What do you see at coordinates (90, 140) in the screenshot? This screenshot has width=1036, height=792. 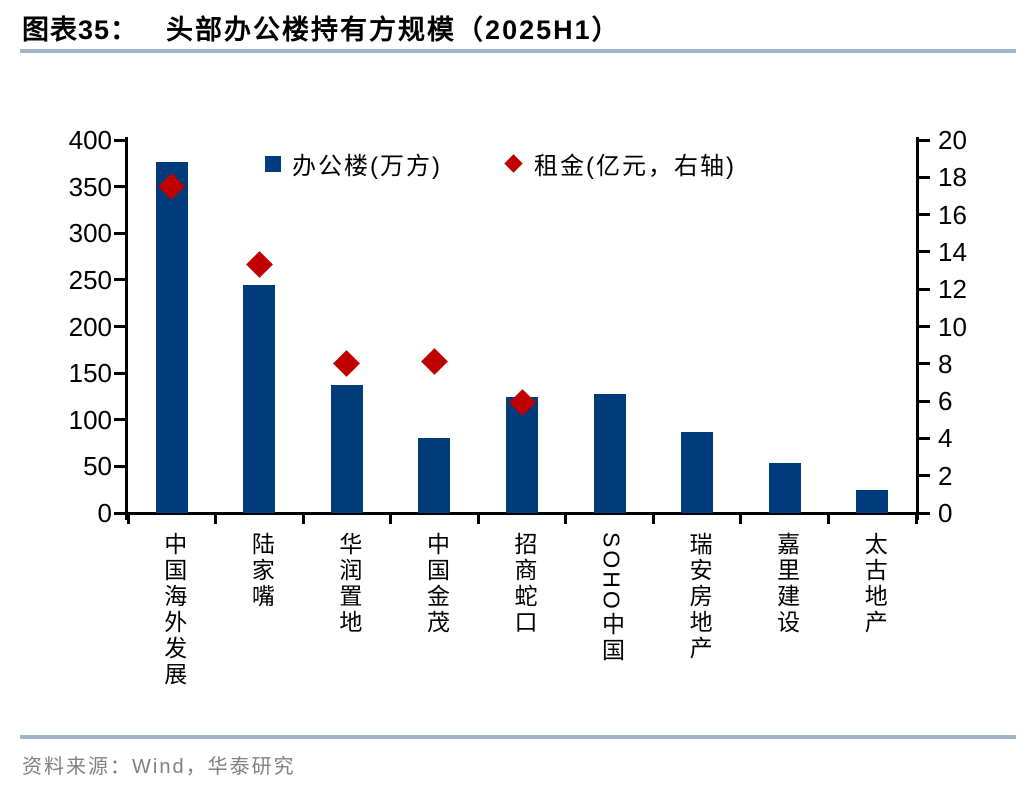 I see `y-axis-left-label: 400` at bounding box center [90, 140].